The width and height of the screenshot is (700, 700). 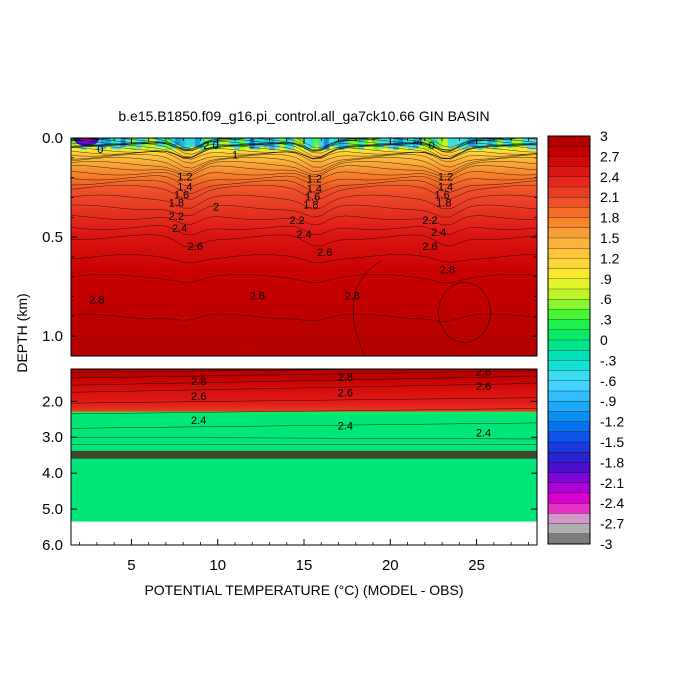 I want to click on y-tick-label: 0.0, so click(x=52, y=138).